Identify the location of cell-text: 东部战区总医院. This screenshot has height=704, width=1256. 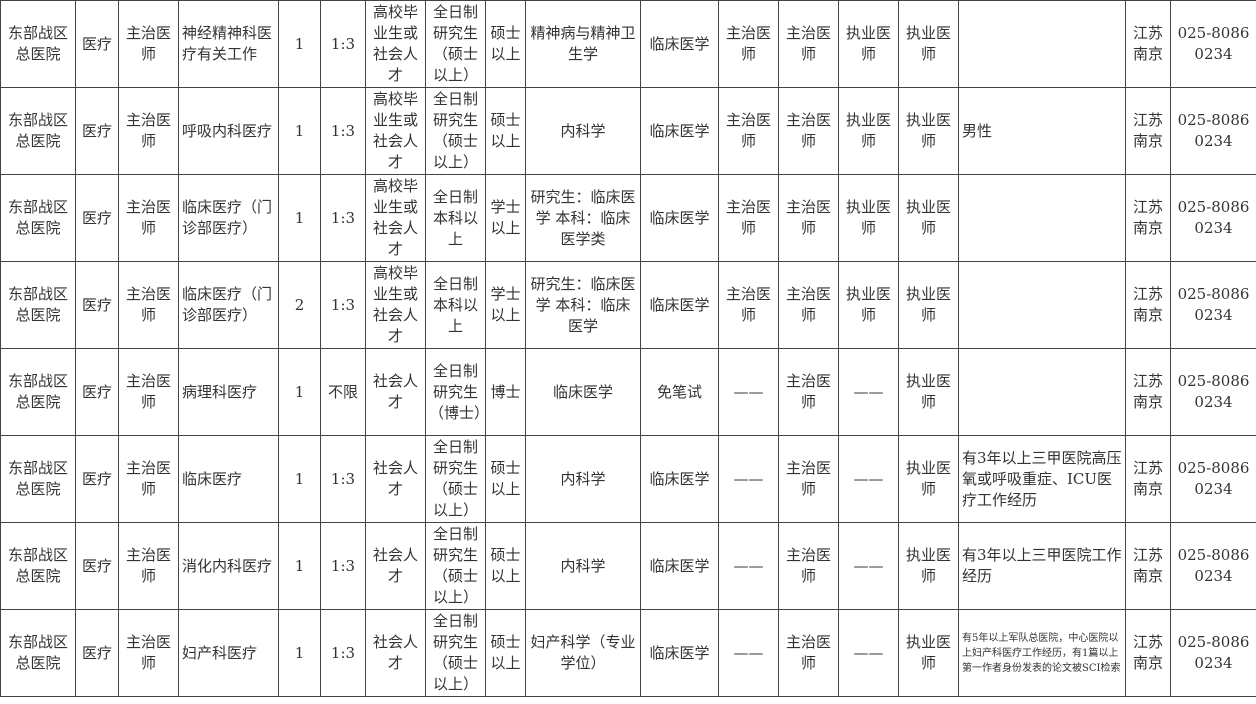
(37, 130).